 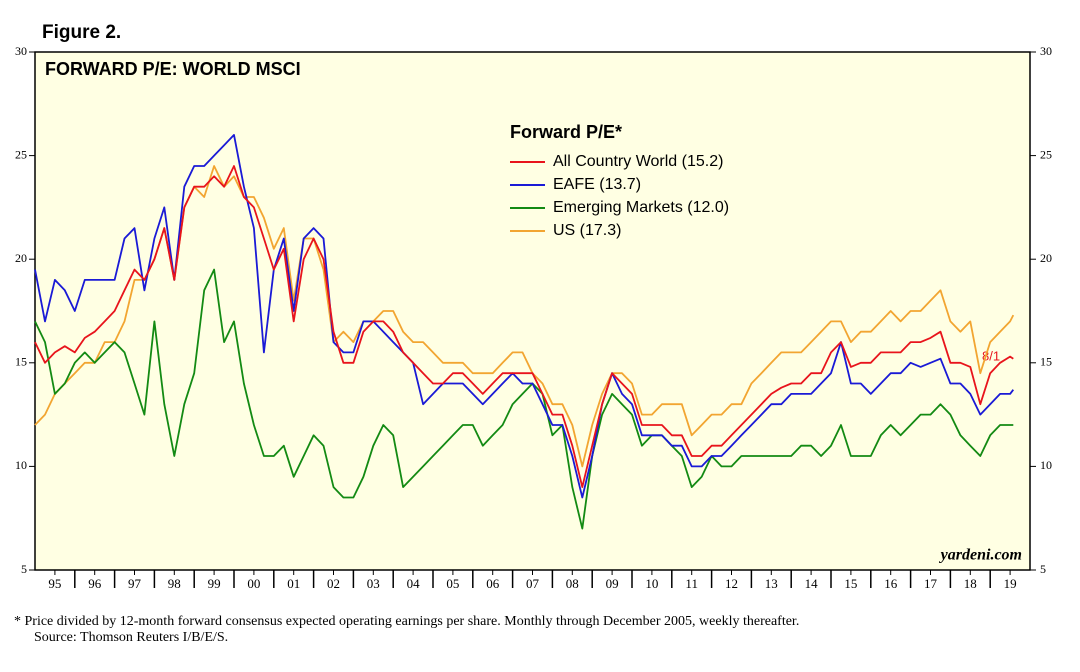 I want to click on x-tick-label: 08, so click(x=572, y=583).